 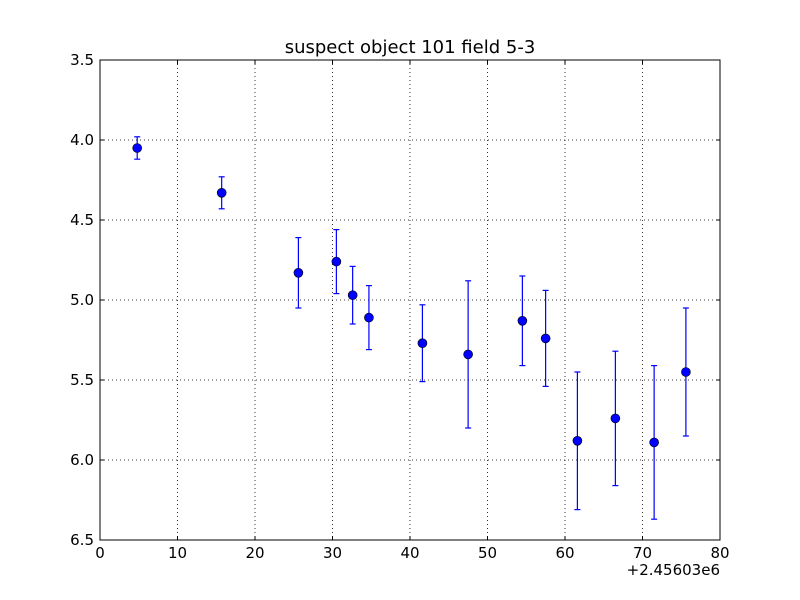 What do you see at coordinates (673, 570) in the screenshot?
I see `x-offset-label: +2.45603e6` at bounding box center [673, 570].